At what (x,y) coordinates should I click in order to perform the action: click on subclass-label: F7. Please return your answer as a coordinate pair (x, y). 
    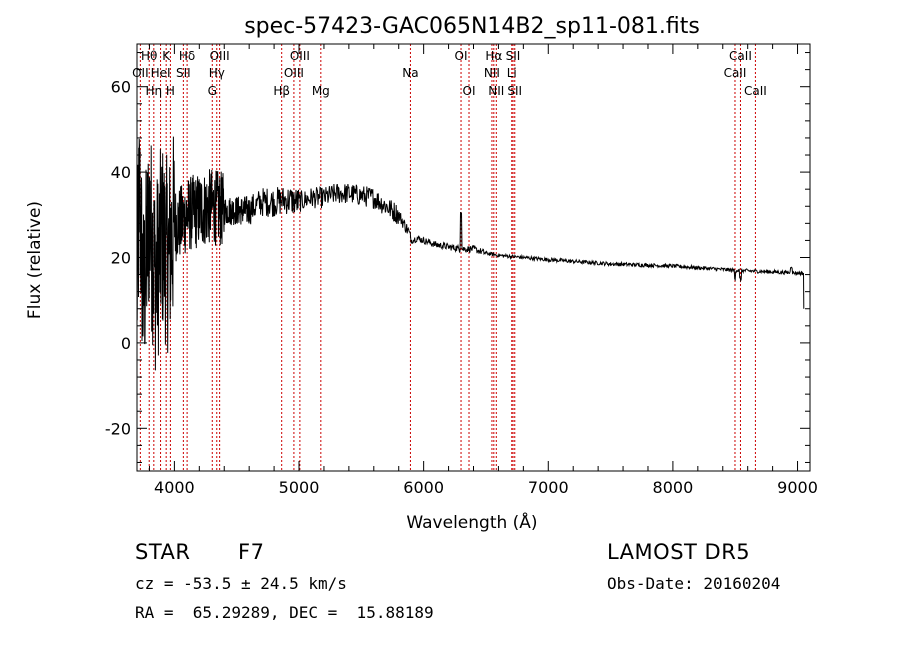
    Looking at the image, I should click on (251, 552).